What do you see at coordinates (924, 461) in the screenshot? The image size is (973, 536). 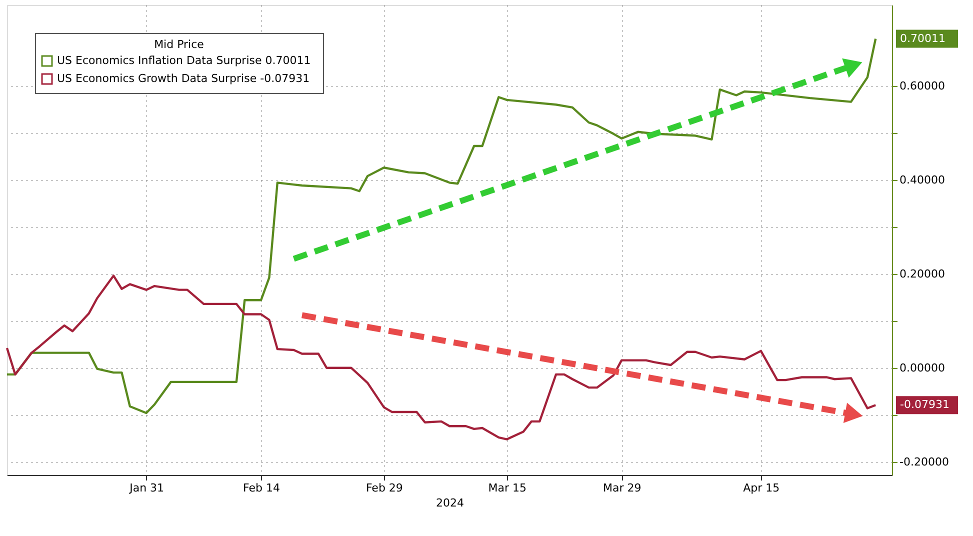 I see `y-tick-label: -0.20000` at bounding box center [924, 461].